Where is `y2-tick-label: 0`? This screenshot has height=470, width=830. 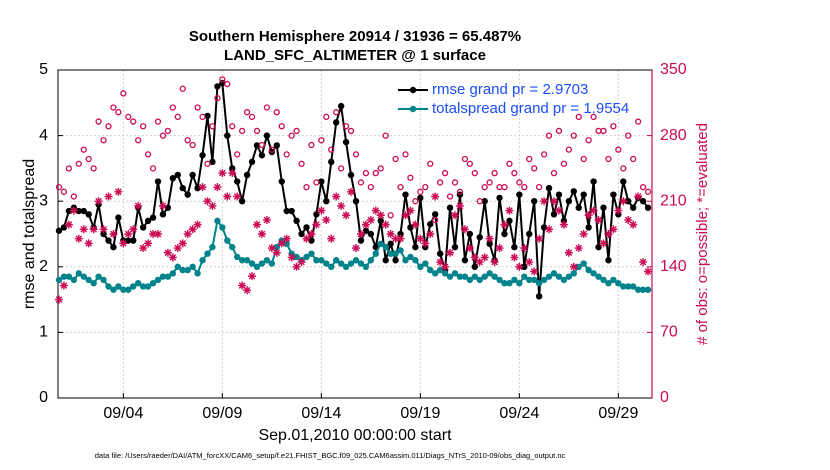
y2-tick-label: 0 is located at coordinates (664, 397).